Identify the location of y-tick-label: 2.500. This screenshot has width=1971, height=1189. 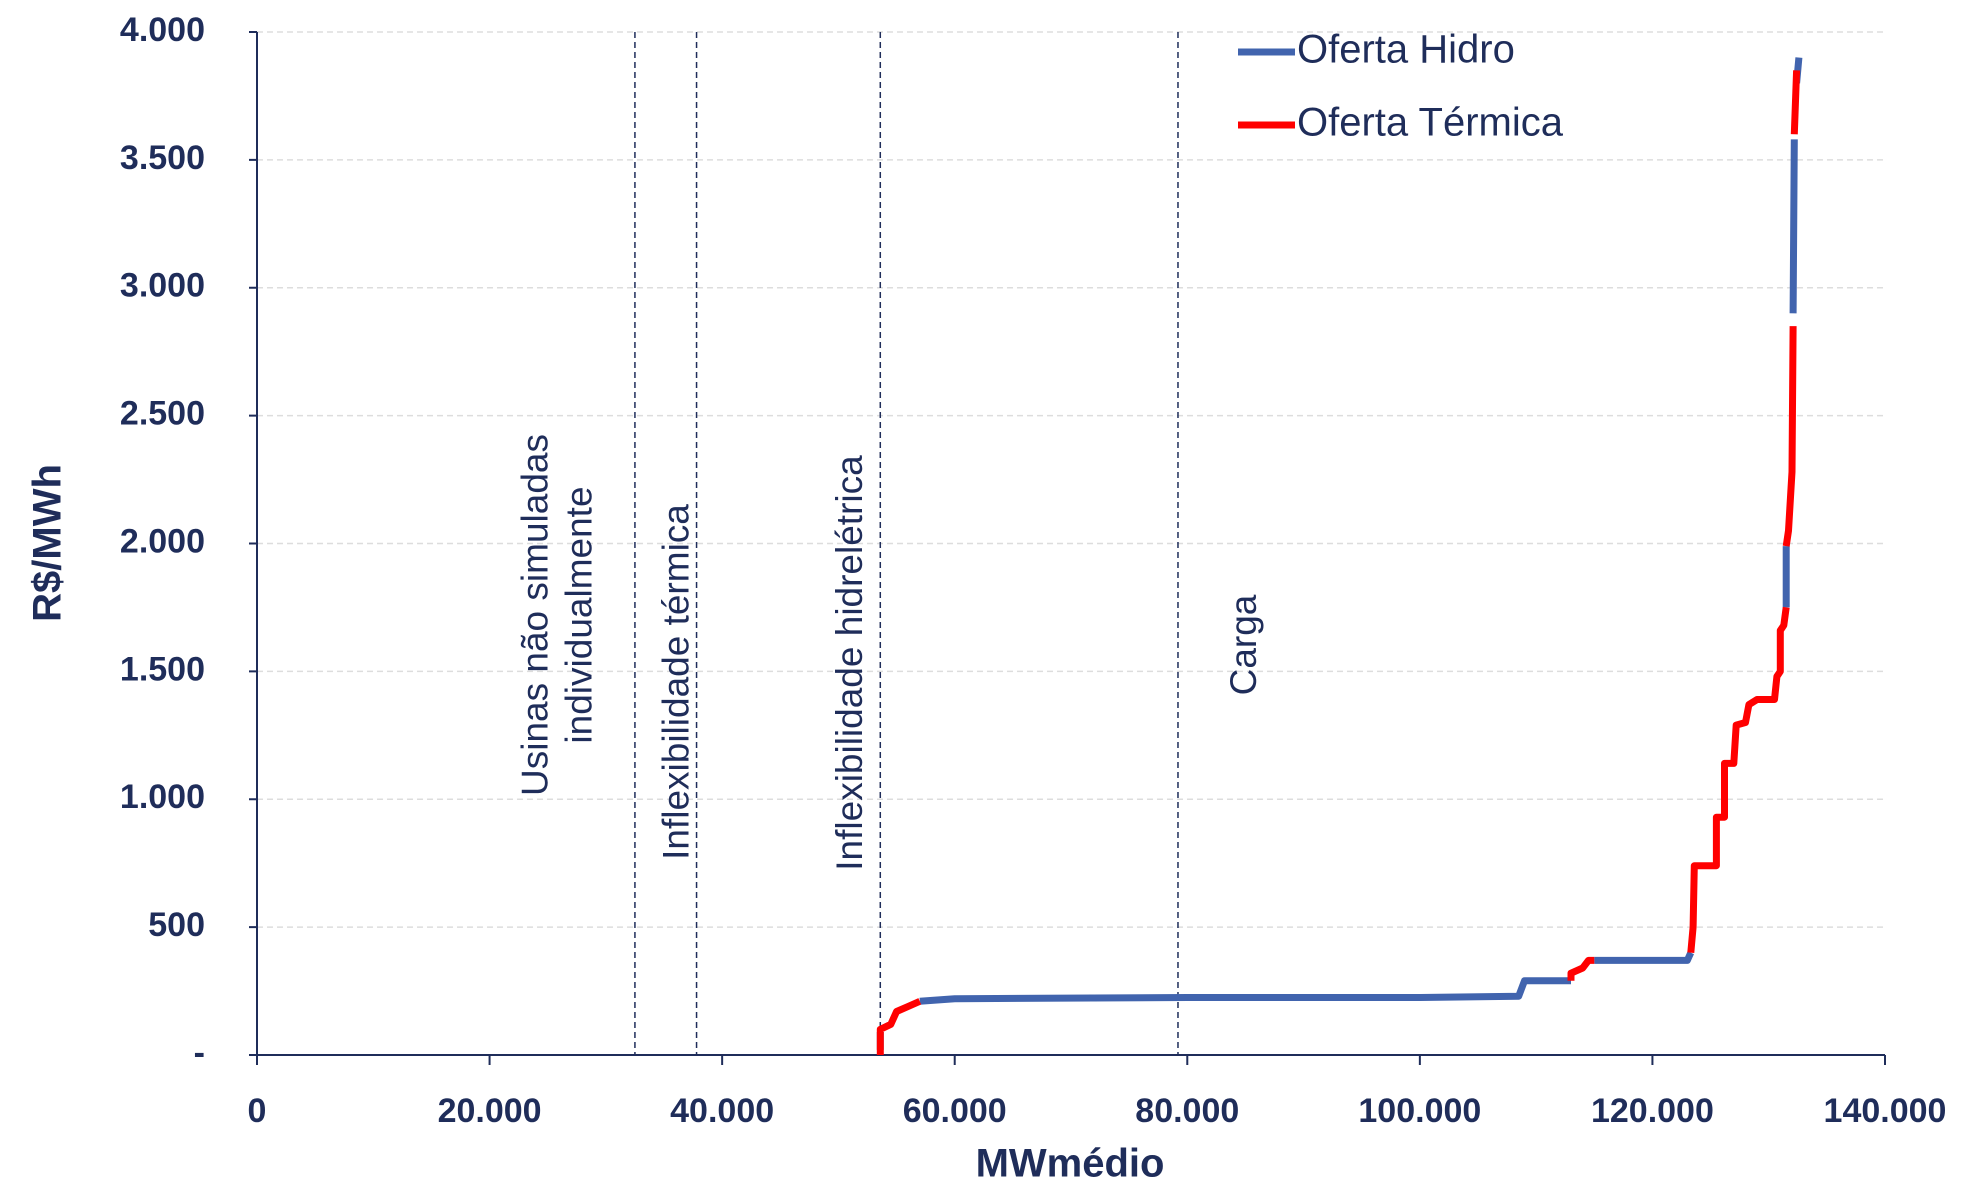
(162, 414).